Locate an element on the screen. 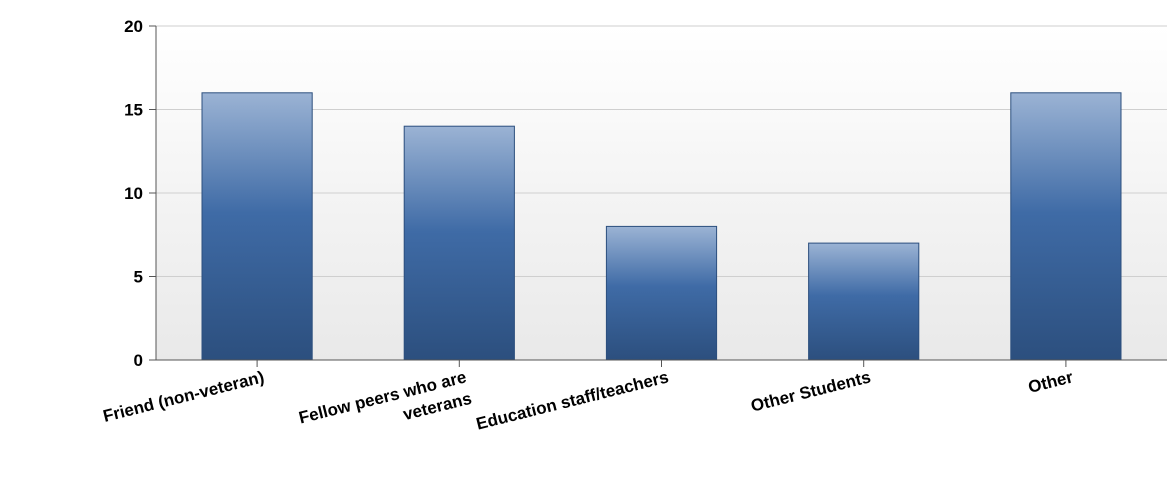 This screenshot has height=494, width=1167. x-category-label: Friend (non-veteran) is located at coordinates (183, 396).